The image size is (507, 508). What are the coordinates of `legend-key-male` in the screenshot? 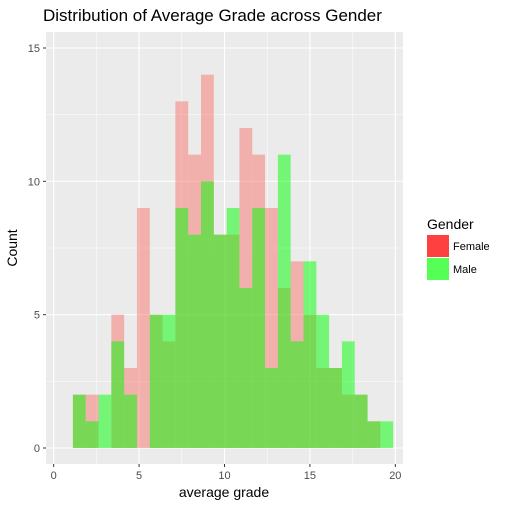 It's located at (438, 269).